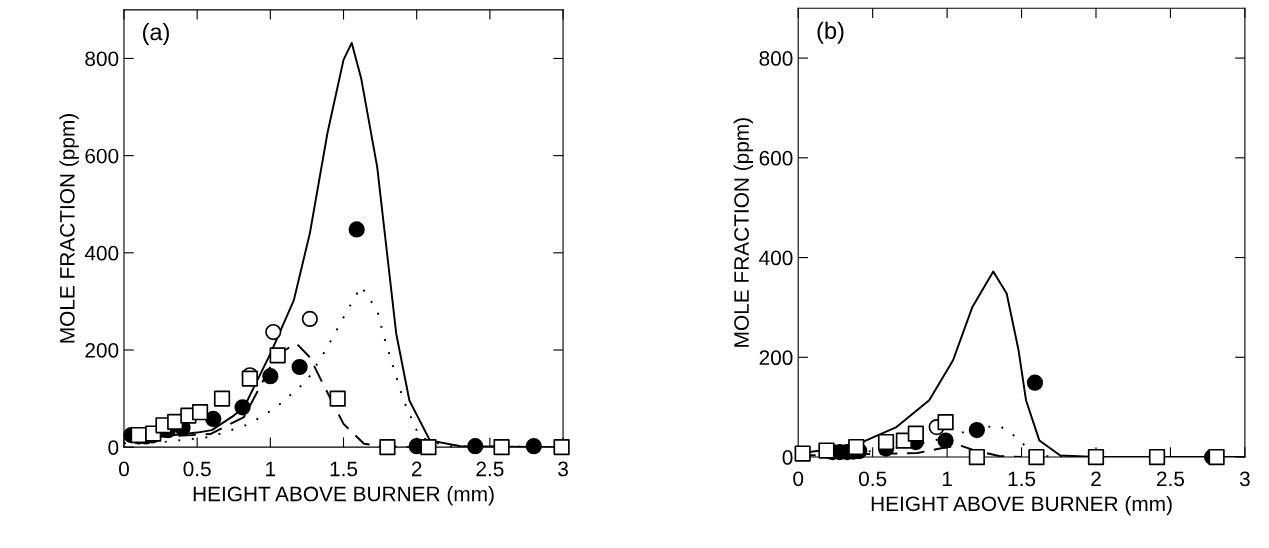 Image resolution: width=1269 pixels, height=548 pixels. I want to click on text: (a), so click(156, 33).